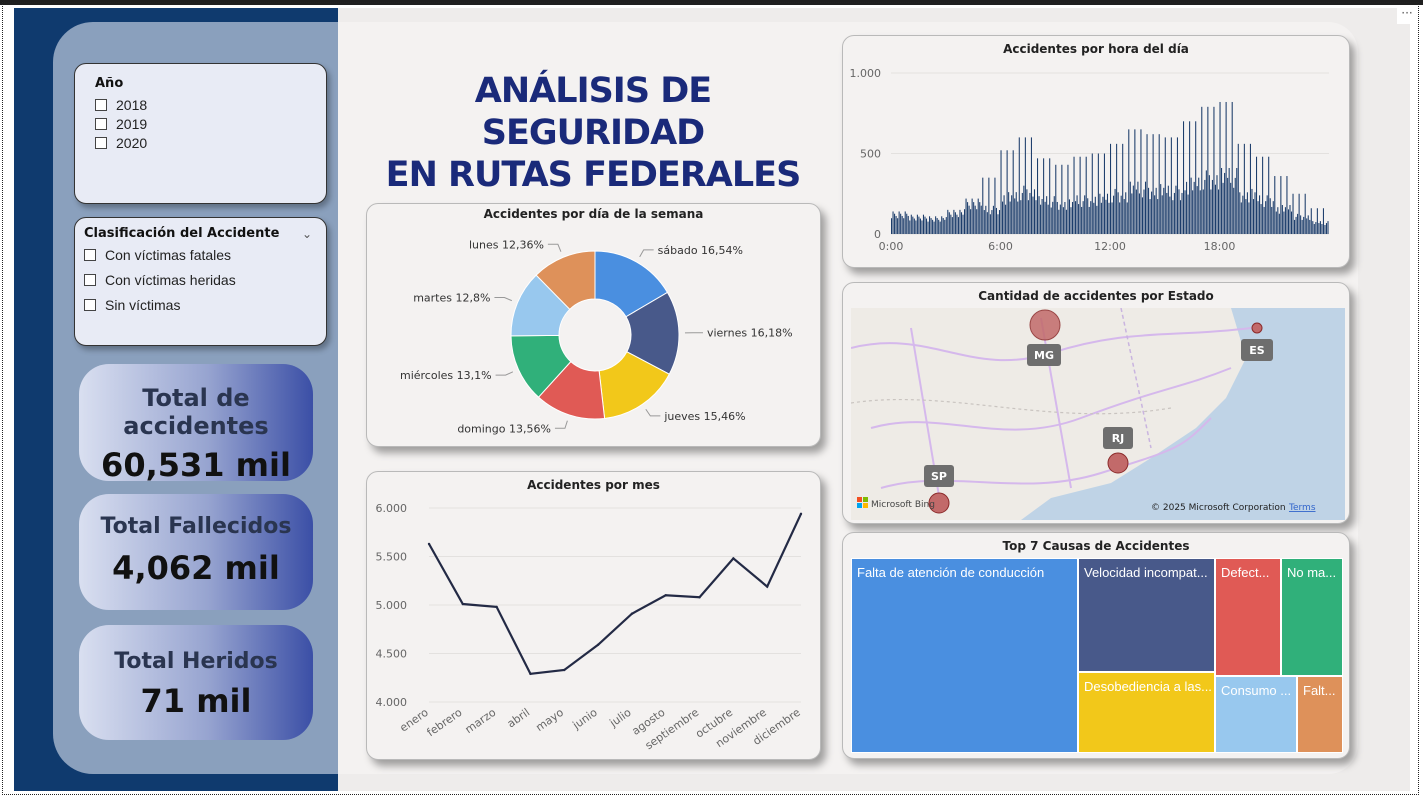  What do you see at coordinates (446, 375) in the screenshot?
I see `pie-data-label: miércoles 13,1%` at bounding box center [446, 375].